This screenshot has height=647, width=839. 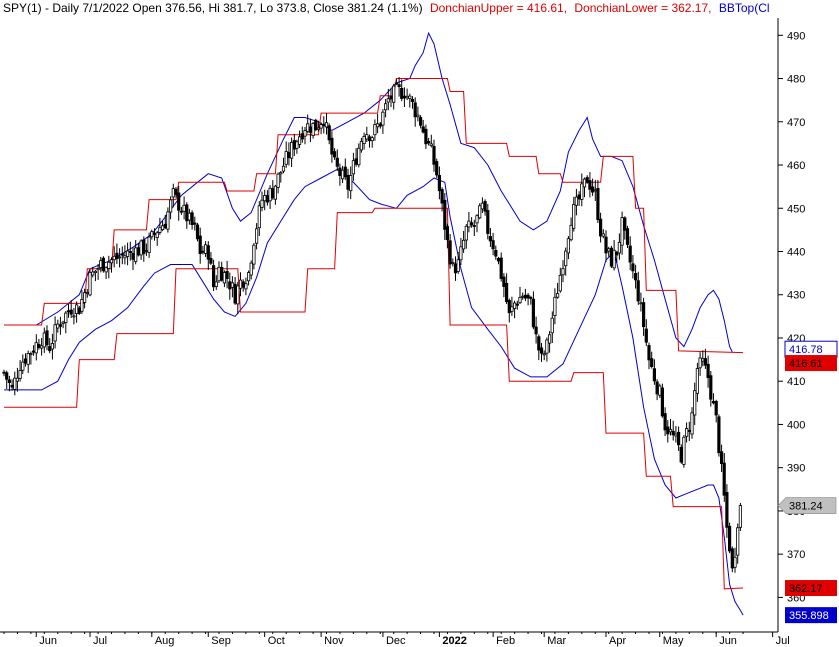 I want to click on header-donchian-lower: DonchianLower = 362.17,, so click(x=642, y=8).